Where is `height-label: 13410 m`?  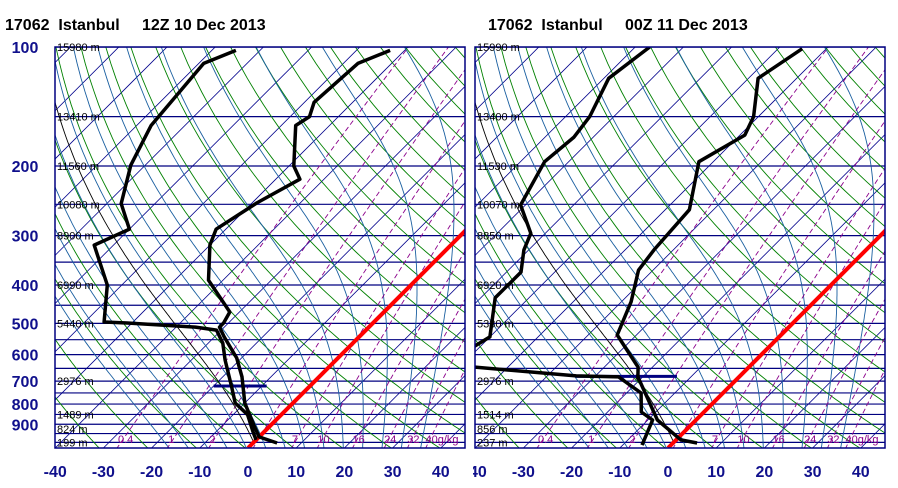
height-label: 13410 m is located at coordinates (78, 118).